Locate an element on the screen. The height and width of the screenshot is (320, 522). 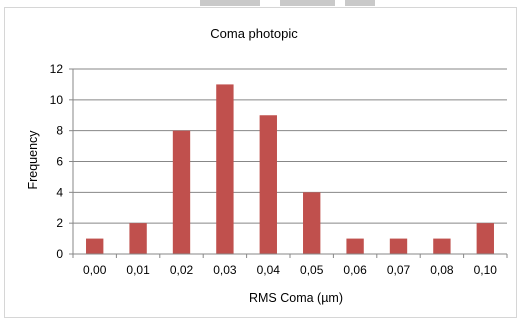
x-tick-label: 0,00 is located at coordinates (95, 270).